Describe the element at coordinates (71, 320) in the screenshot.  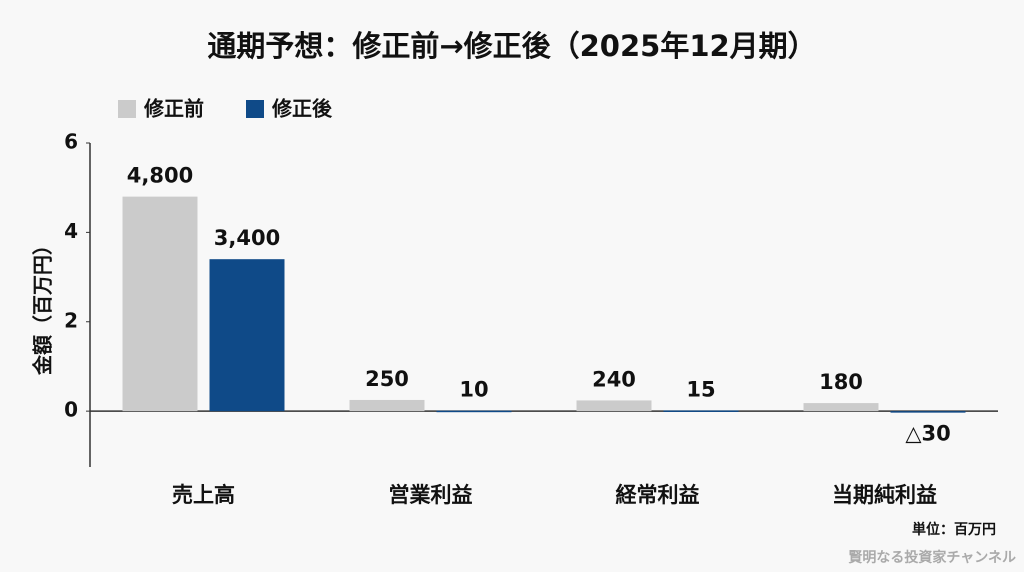
I see `y-tick-label: 2` at that location.